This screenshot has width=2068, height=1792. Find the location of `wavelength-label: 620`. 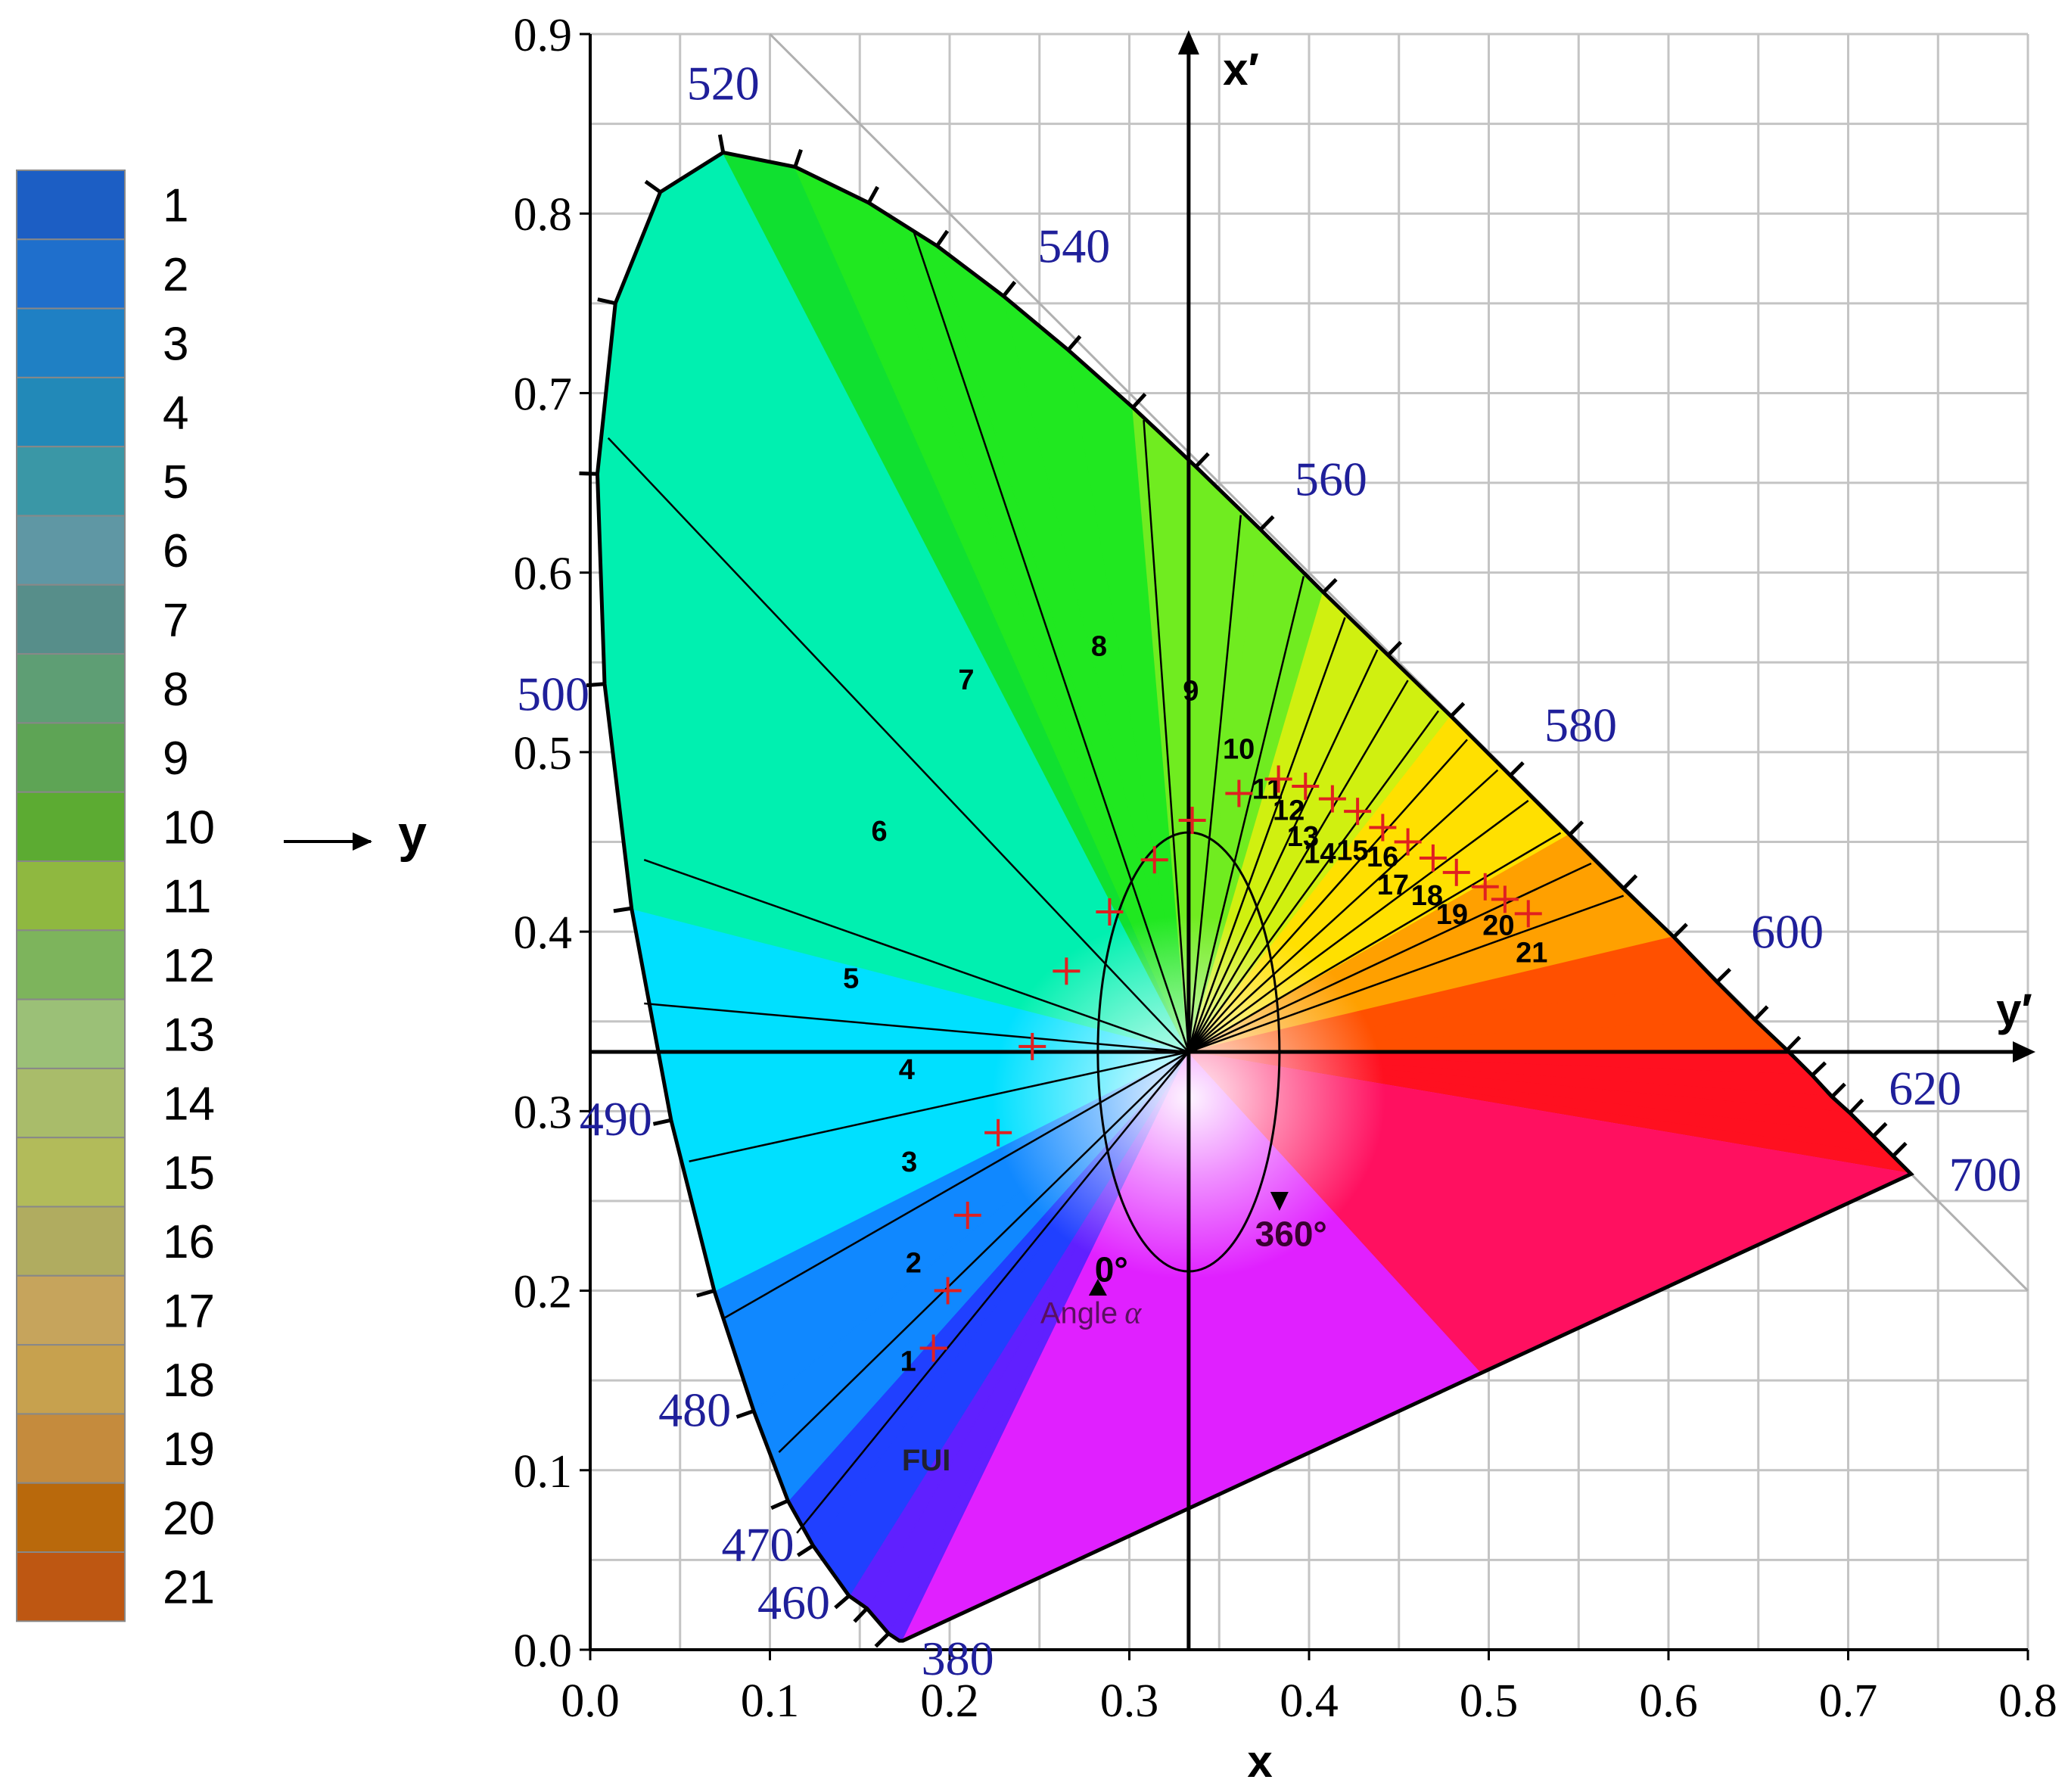

wavelength-label: 620 is located at coordinates (1925, 1088).